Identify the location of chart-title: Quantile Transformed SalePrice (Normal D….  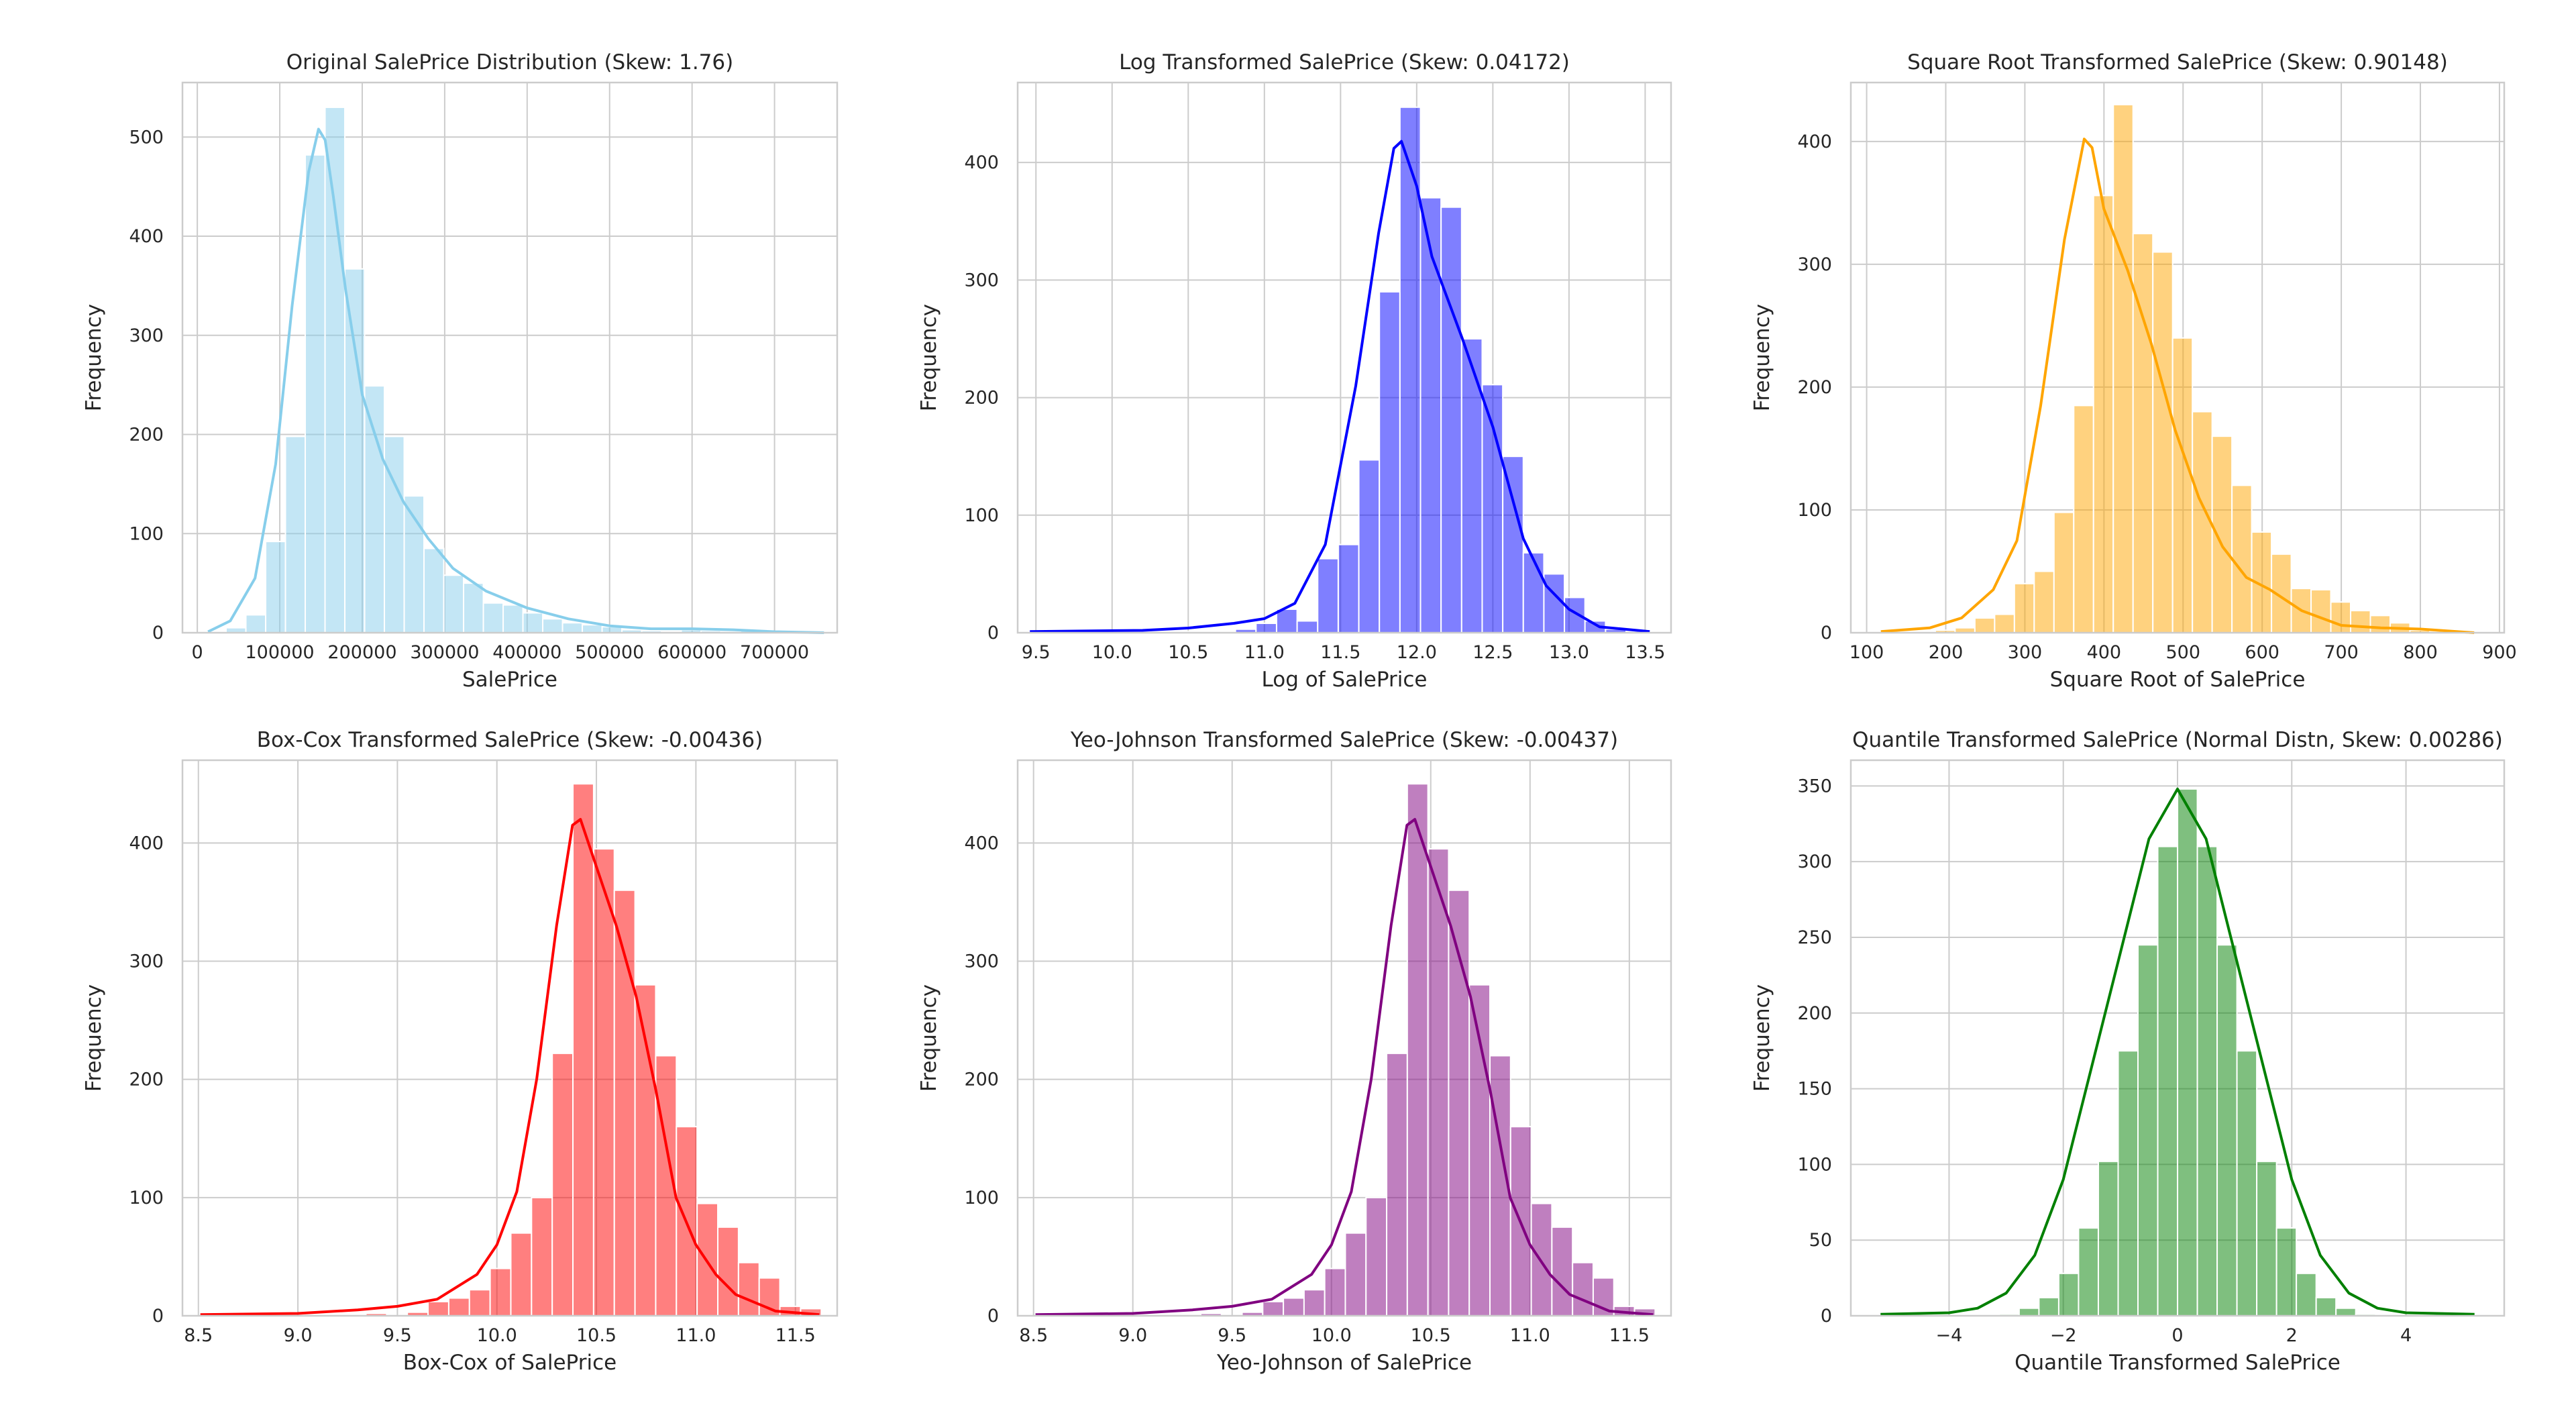
(2177, 740).